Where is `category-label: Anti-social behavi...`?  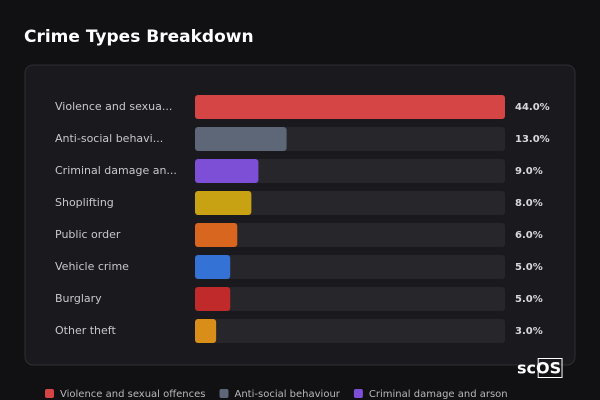
category-label: Anti-social behavi... is located at coordinates (109, 138).